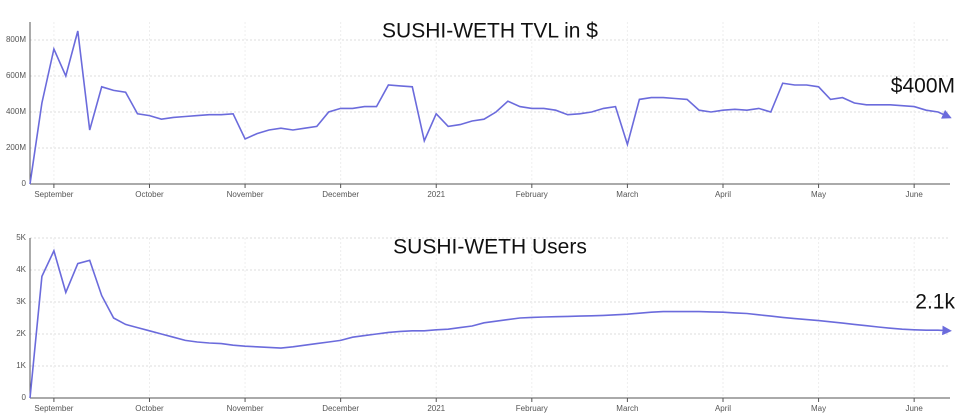  Describe the element at coordinates (16, 39) in the screenshot. I see `y-tick-label: 800M` at that location.